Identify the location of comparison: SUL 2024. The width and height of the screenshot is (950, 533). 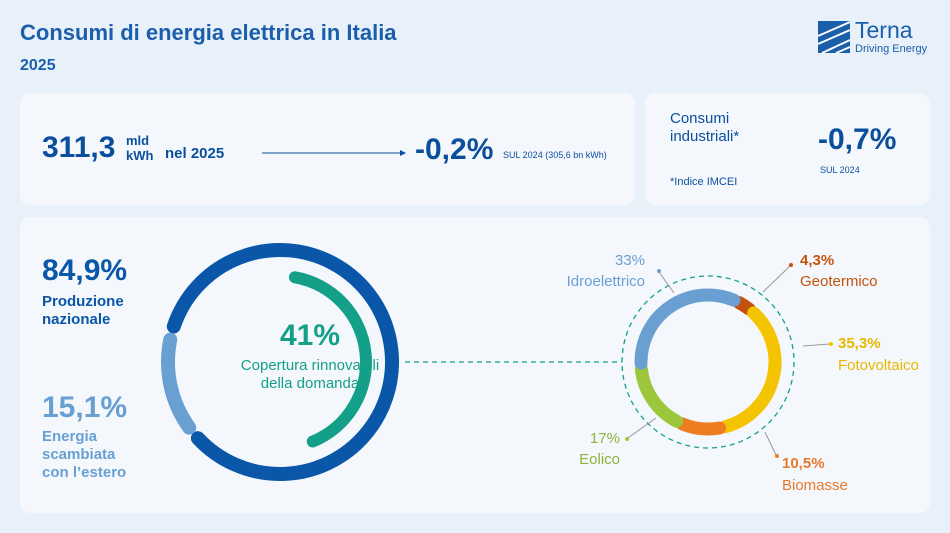
(840, 170).